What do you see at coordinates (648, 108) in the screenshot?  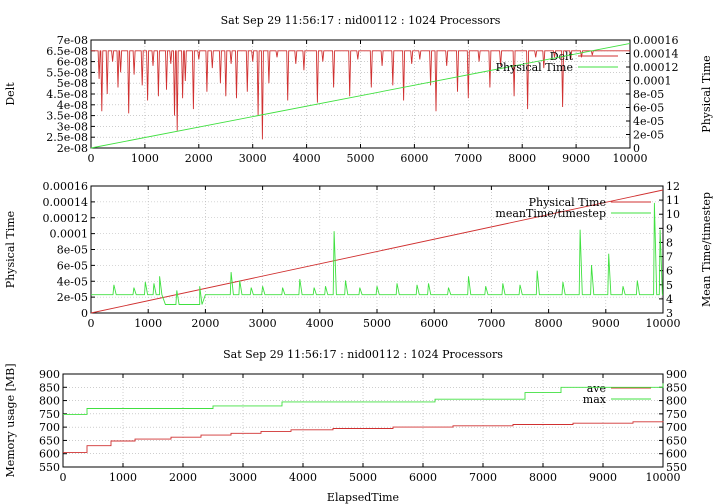 I see `y2-tick-label: 6e-05` at bounding box center [648, 108].